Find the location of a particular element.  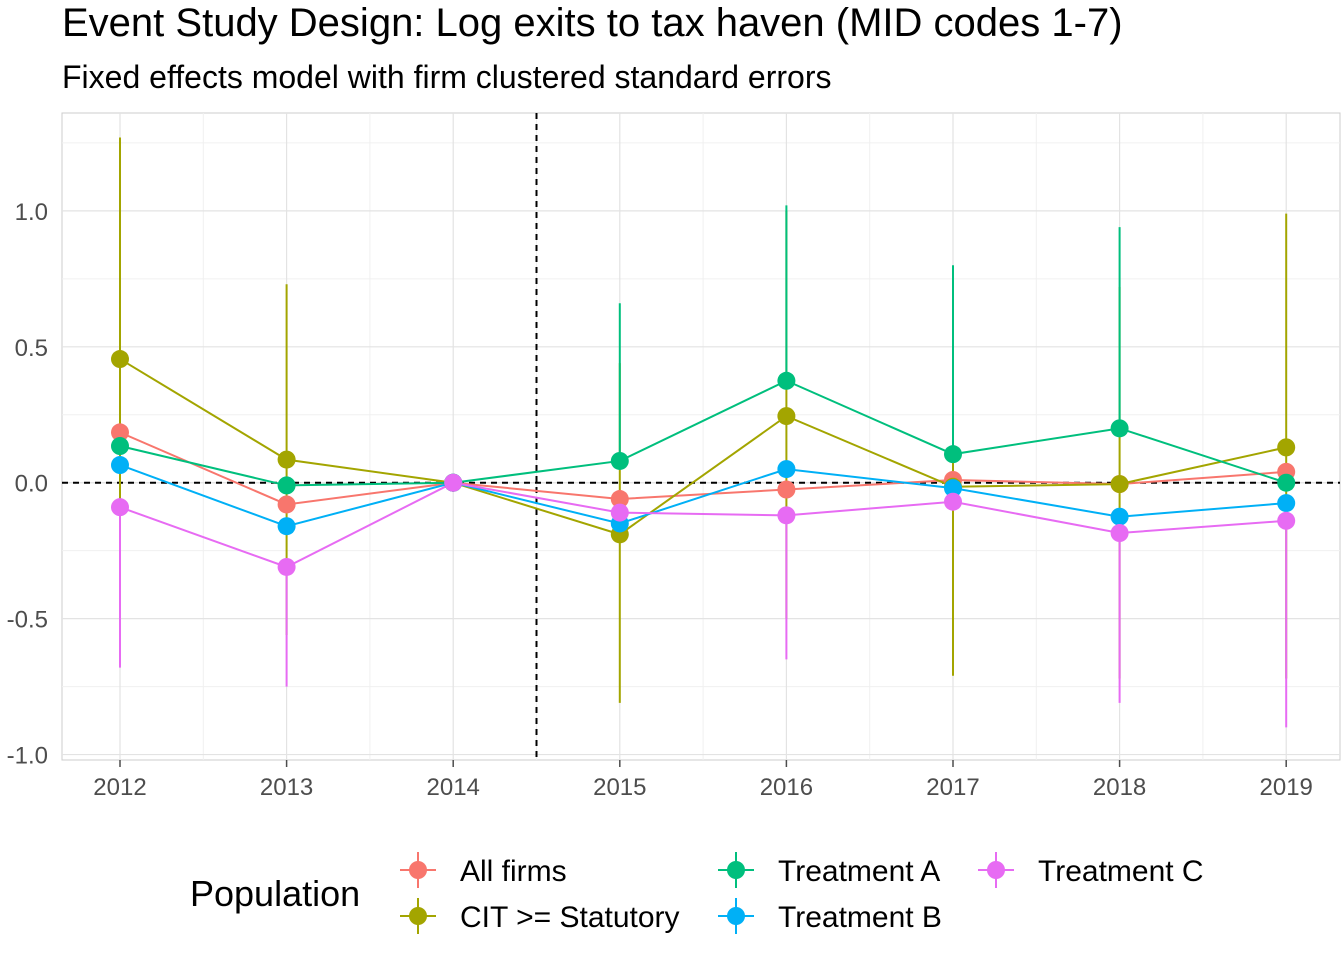

x-tick-label: 2015 is located at coordinates (619, 787).